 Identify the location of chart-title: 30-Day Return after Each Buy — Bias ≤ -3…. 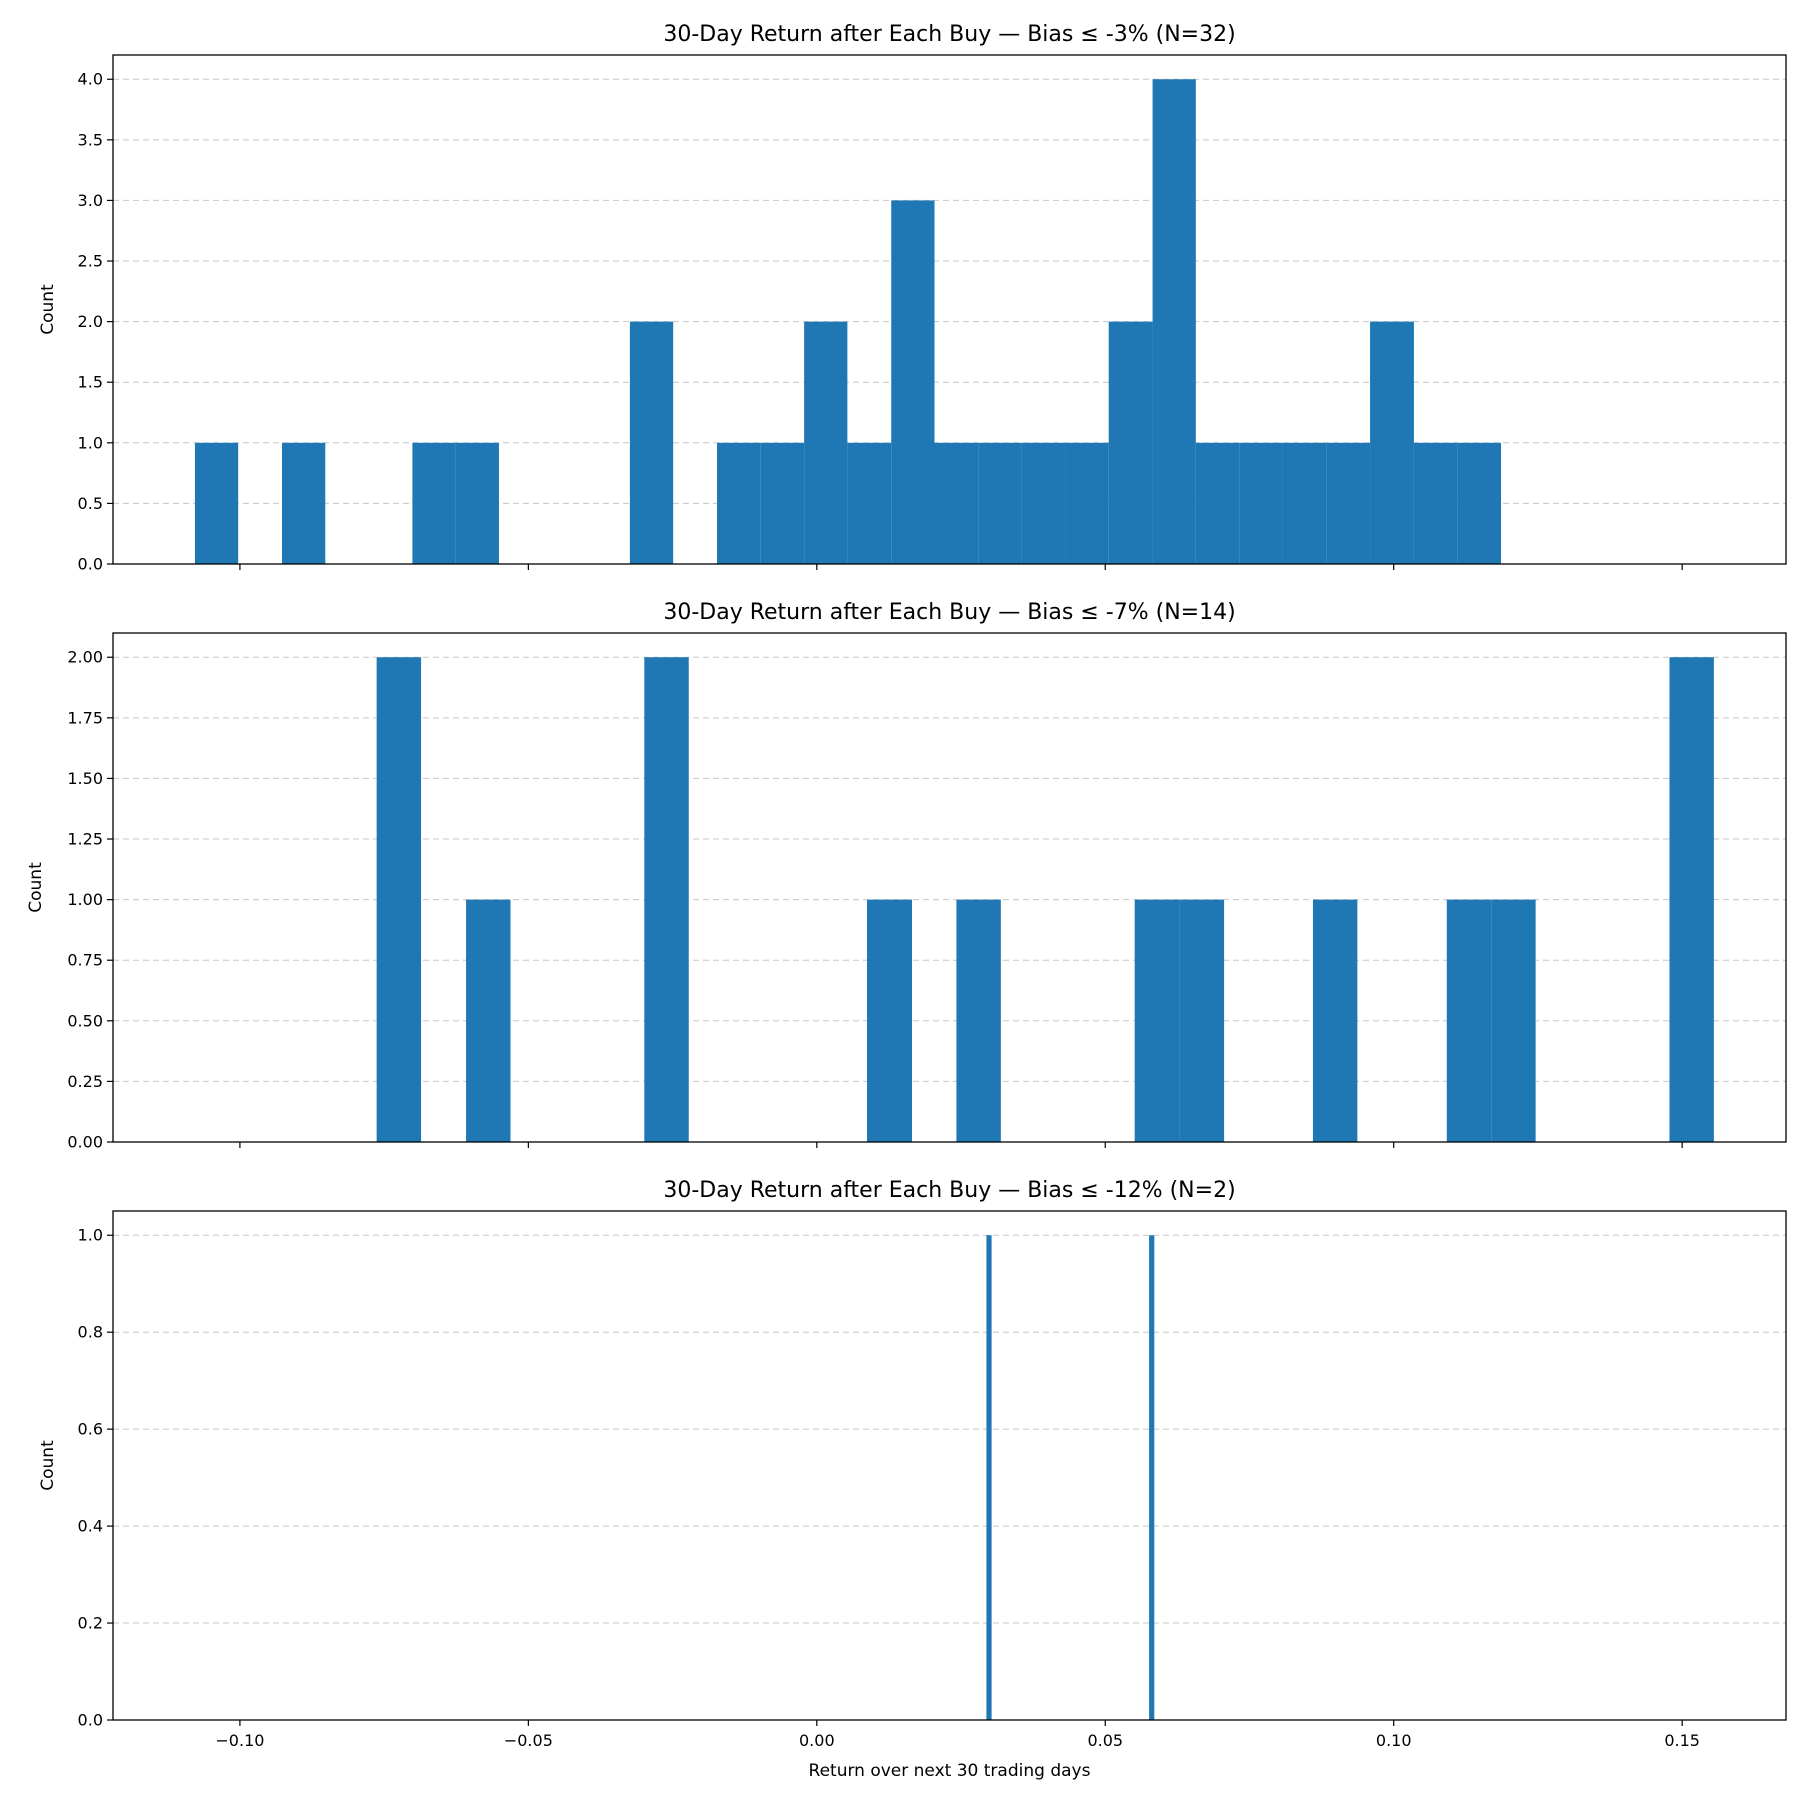
(949, 34).